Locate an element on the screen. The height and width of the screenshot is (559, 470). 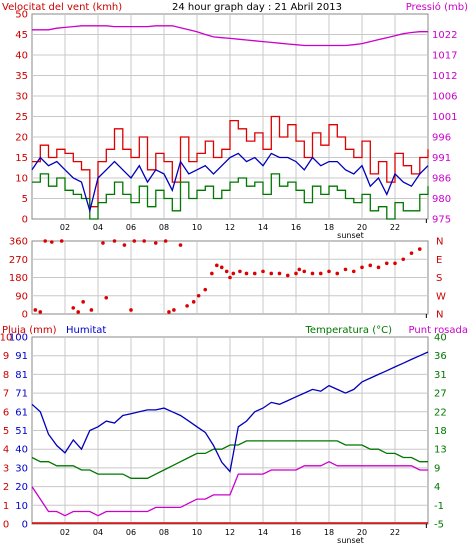
wind-y-tick: 20 is located at coordinates (21, 138).